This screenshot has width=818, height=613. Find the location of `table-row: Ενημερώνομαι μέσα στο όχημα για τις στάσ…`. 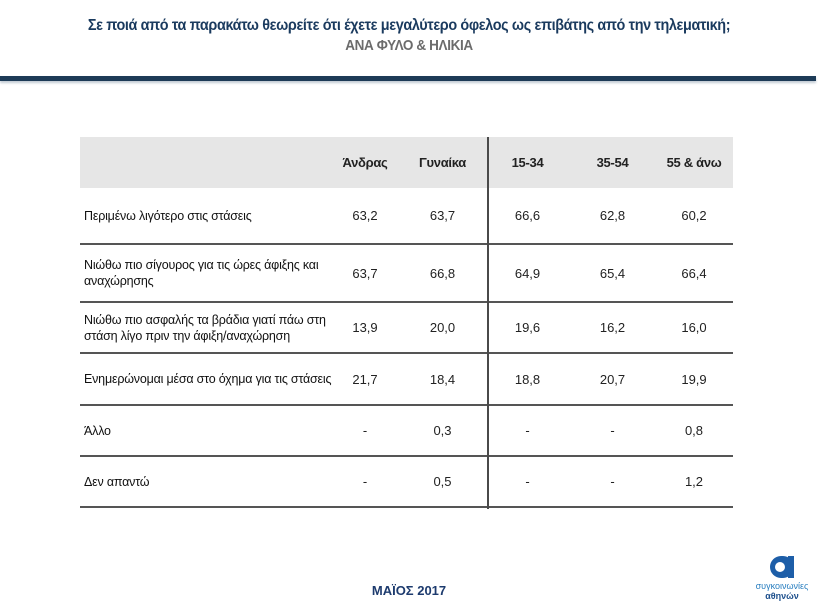

table-row: Ενημερώνομαι μέσα στο όχημα για τις στάσ… is located at coordinates (406, 380).